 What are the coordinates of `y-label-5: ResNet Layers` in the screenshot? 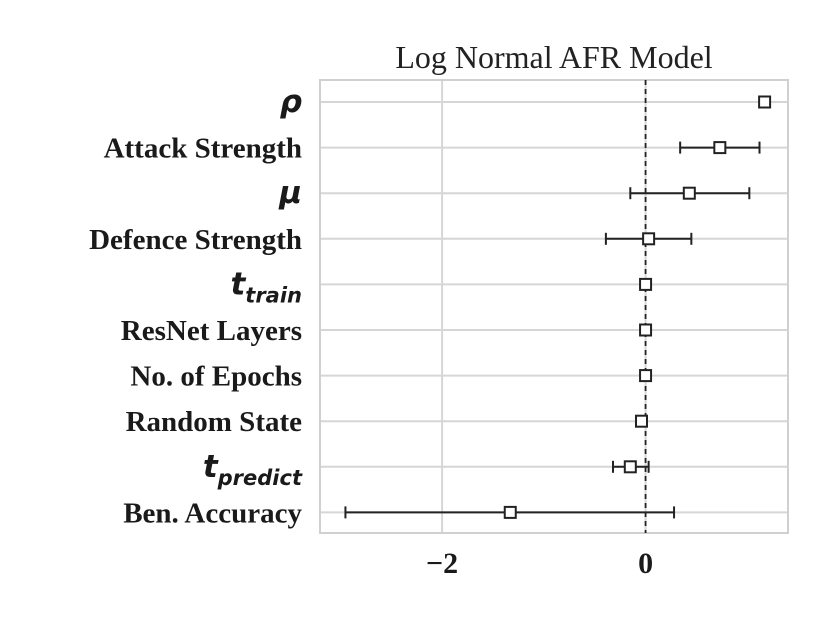 It's located at (211, 331).